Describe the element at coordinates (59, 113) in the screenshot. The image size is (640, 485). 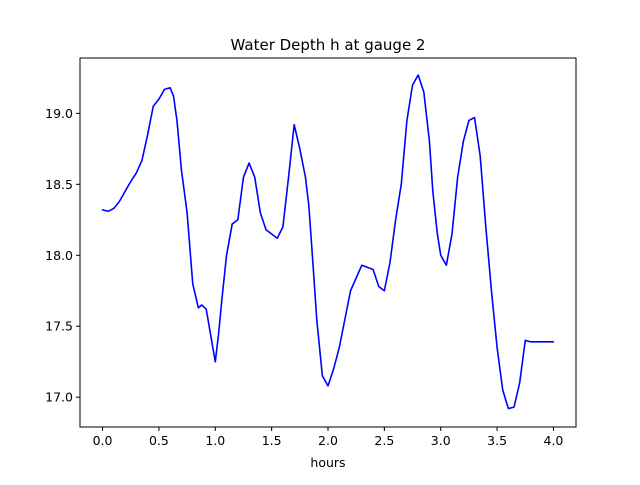
I see `y-tick-label: 19.0` at that location.